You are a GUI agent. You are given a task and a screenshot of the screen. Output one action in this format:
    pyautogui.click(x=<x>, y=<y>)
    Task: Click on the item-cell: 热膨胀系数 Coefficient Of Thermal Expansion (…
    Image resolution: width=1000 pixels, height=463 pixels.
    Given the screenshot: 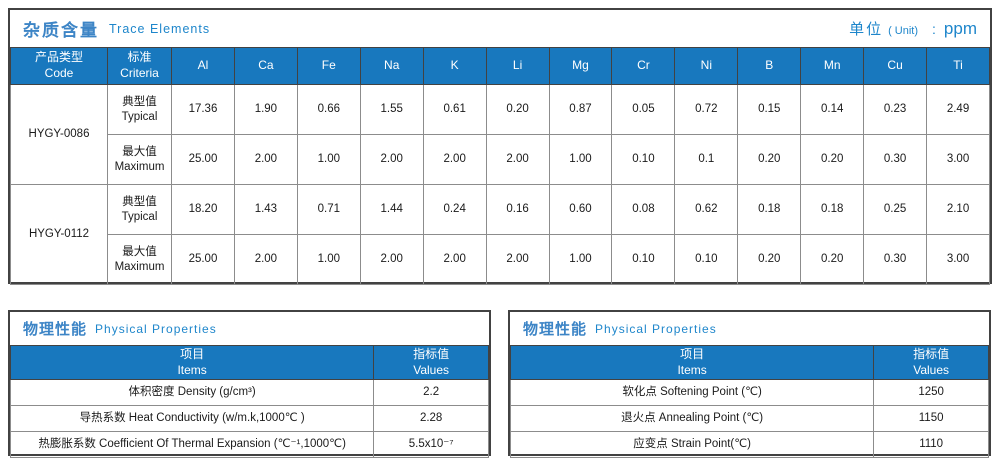 What is the action you would take?
    pyautogui.click(x=192, y=444)
    